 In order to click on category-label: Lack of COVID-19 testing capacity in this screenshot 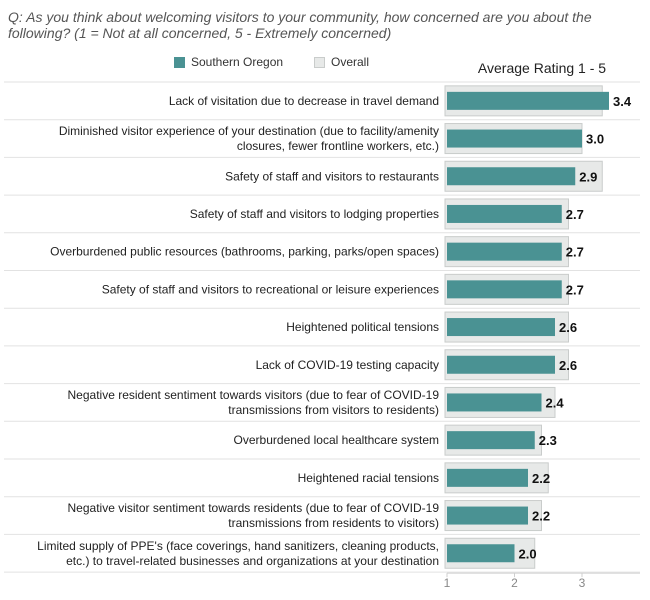, I will do `click(347, 365)`.